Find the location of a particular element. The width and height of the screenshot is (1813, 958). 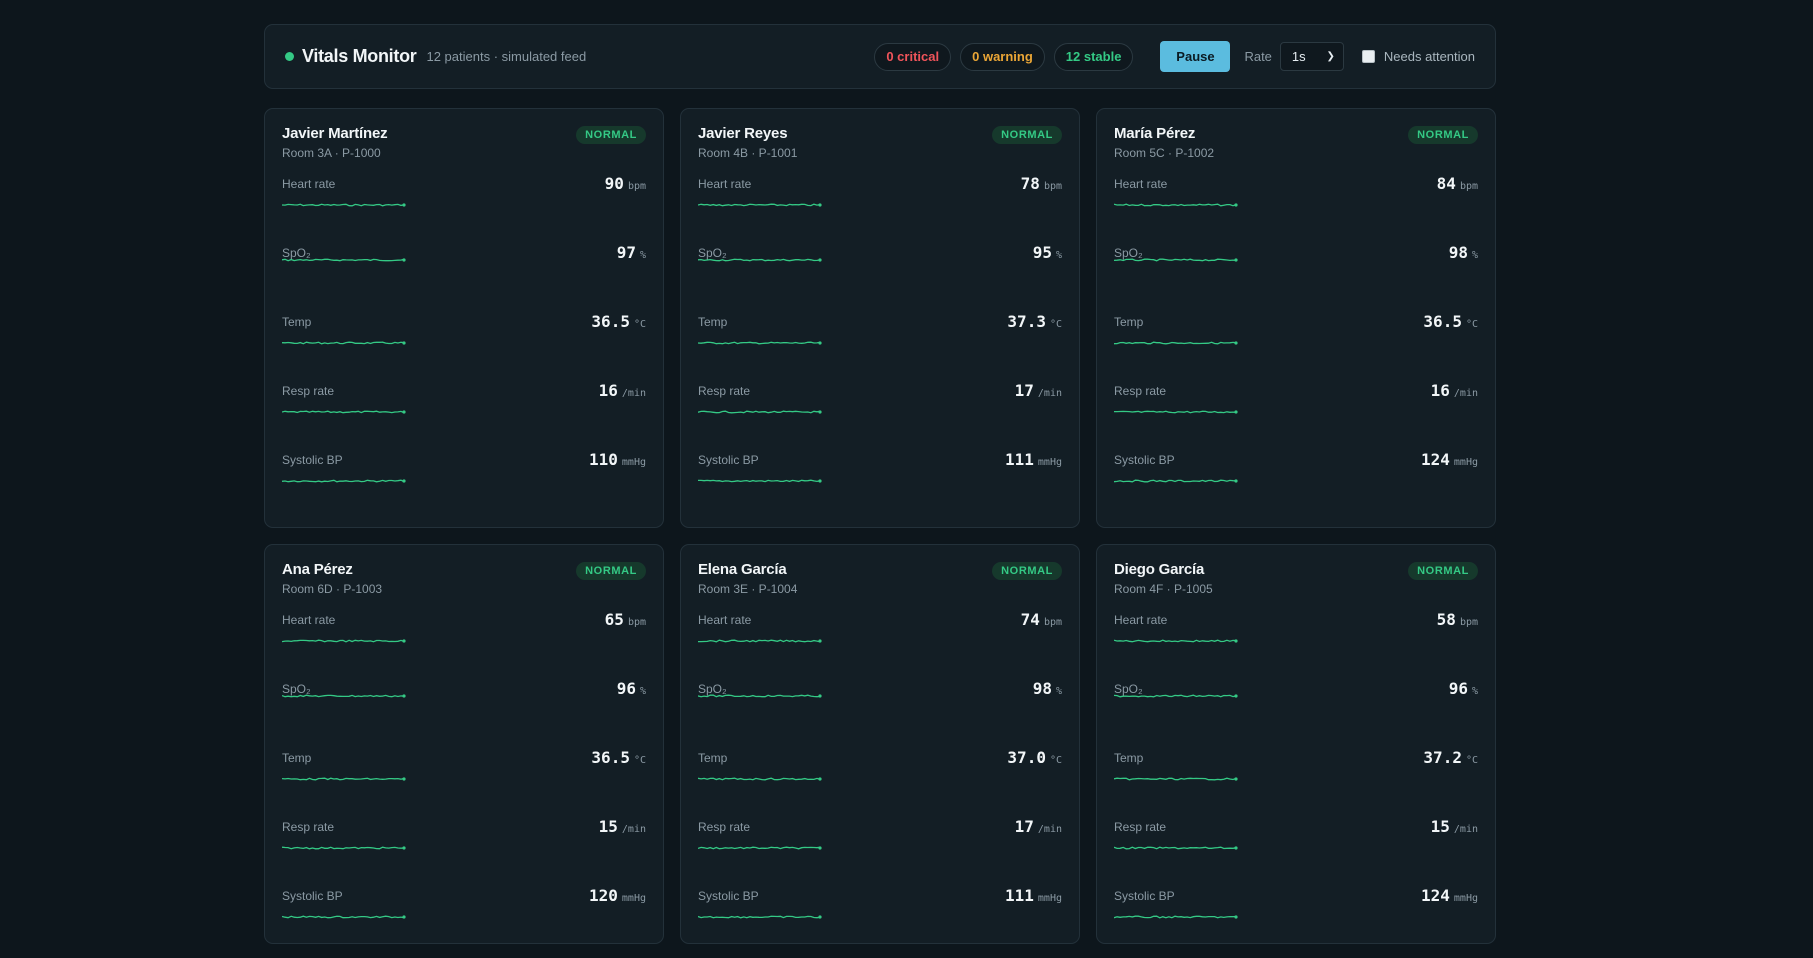

vital-bp: Systolic BP 120 mmHg is located at coordinates (464, 922).